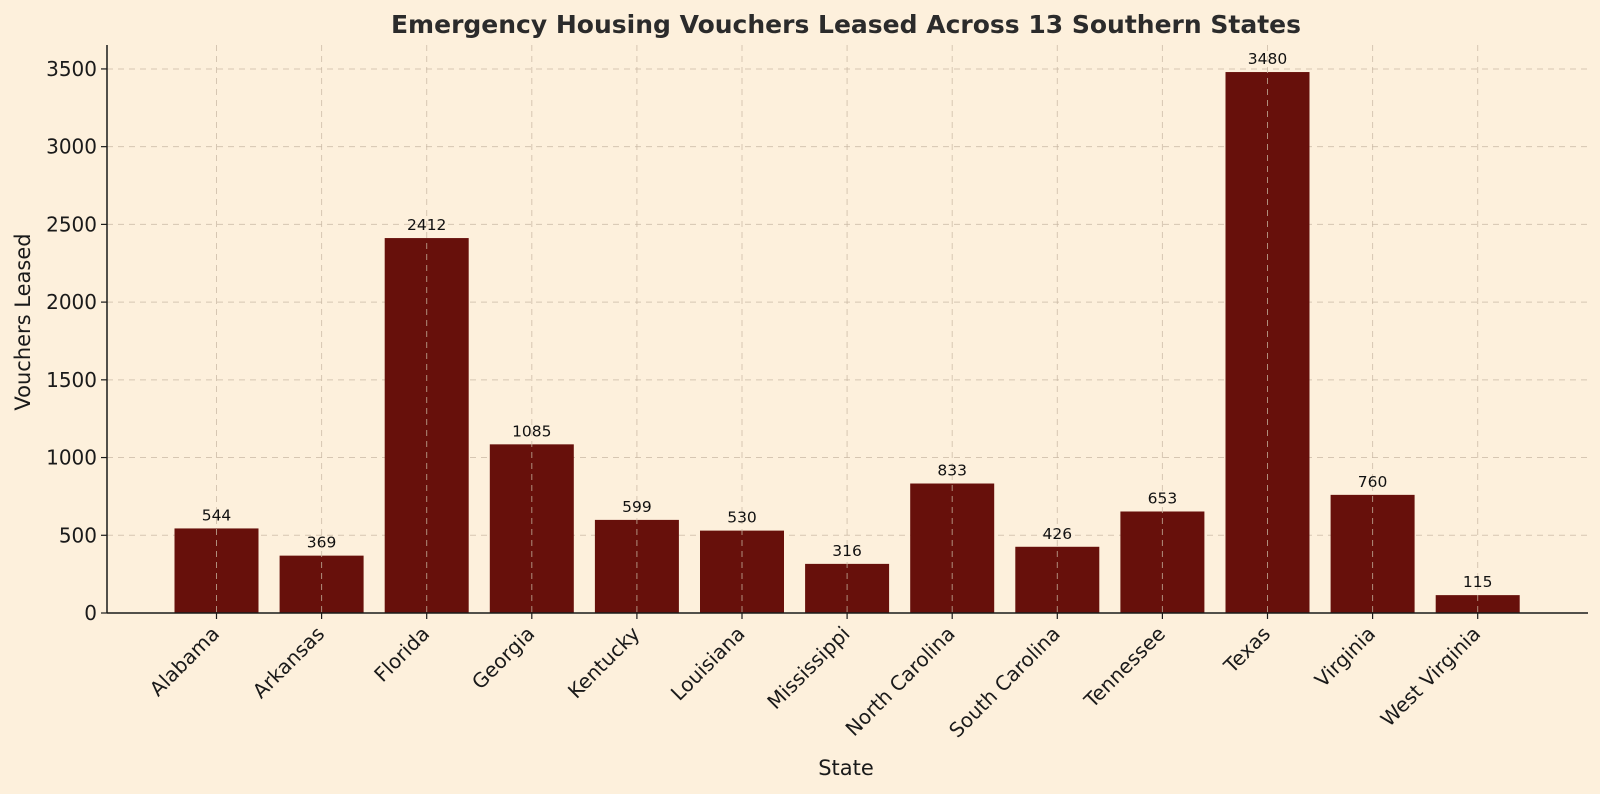  I want to click on data-label: 833, so click(952, 471).